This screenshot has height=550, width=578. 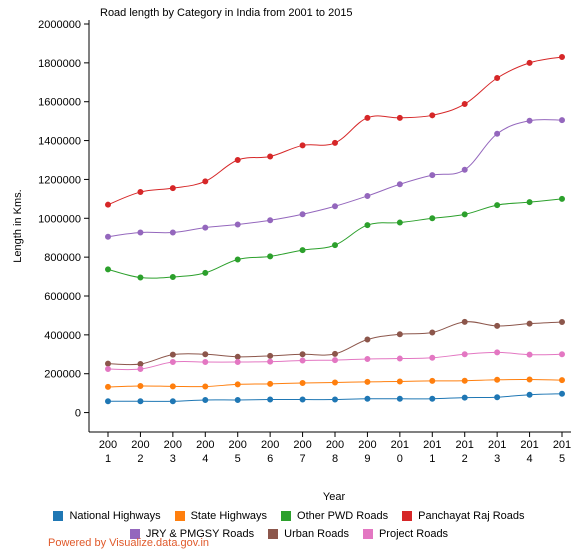 I want to click on legend-item: Panchayat Raj Roads, so click(x=463, y=516).